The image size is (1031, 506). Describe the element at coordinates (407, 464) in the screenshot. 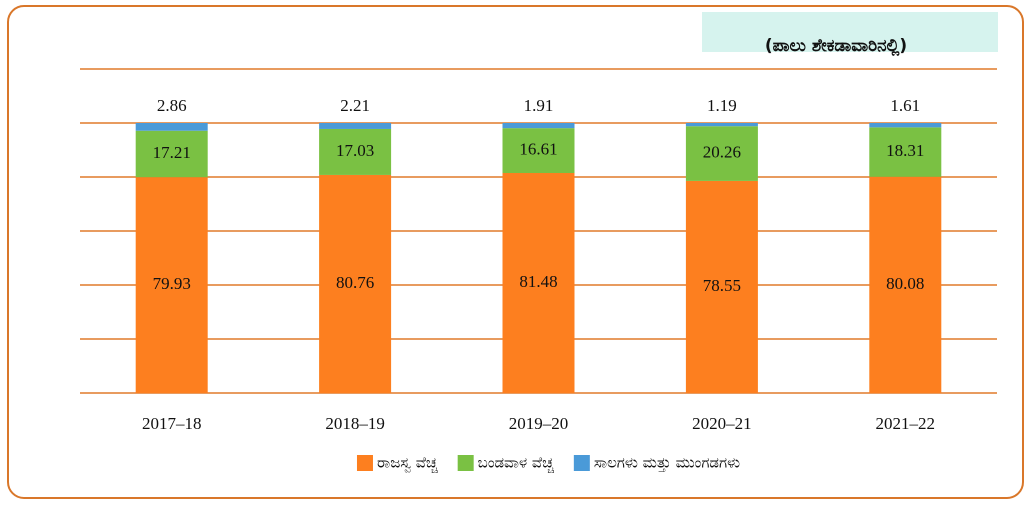

I see `legend-label: ರಾಜಸ್ವ ವೆಚ್ಚ` at that location.